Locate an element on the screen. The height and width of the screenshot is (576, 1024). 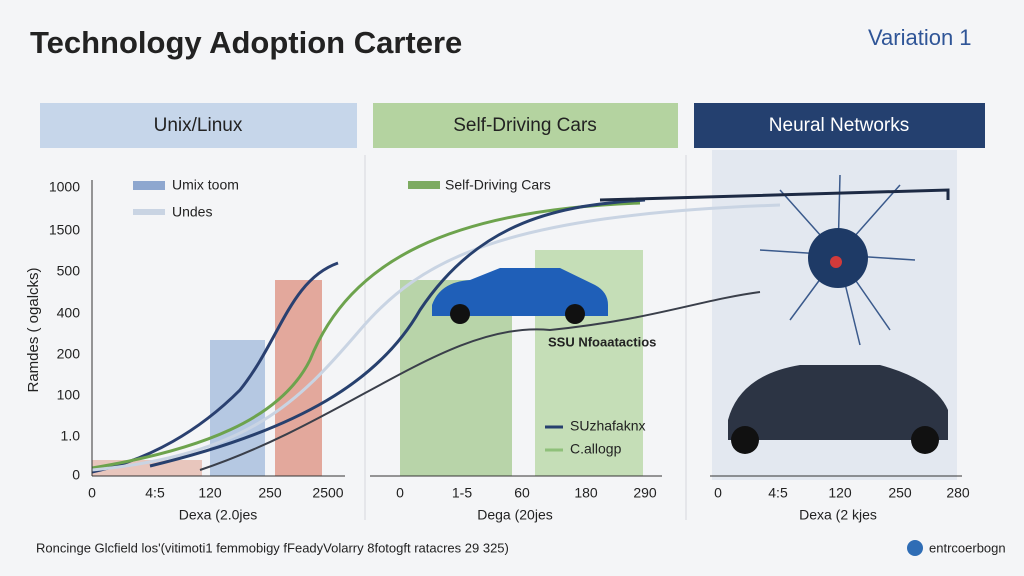
x-axis-title: Dexa (2 kjes is located at coordinates (838, 515).